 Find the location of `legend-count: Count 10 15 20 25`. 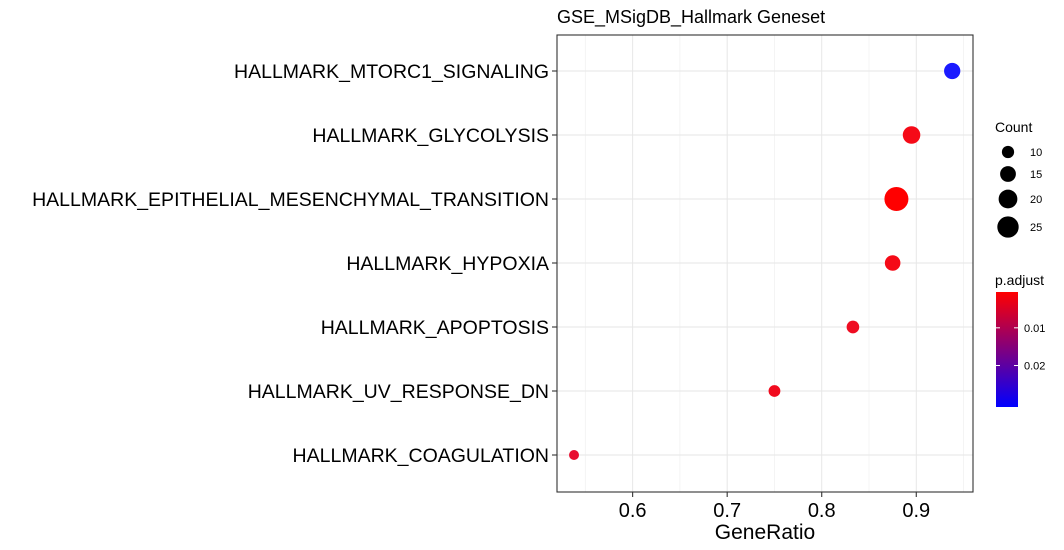

legend-count: Count 10 15 20 25 is located at coordinates (1018, 178).